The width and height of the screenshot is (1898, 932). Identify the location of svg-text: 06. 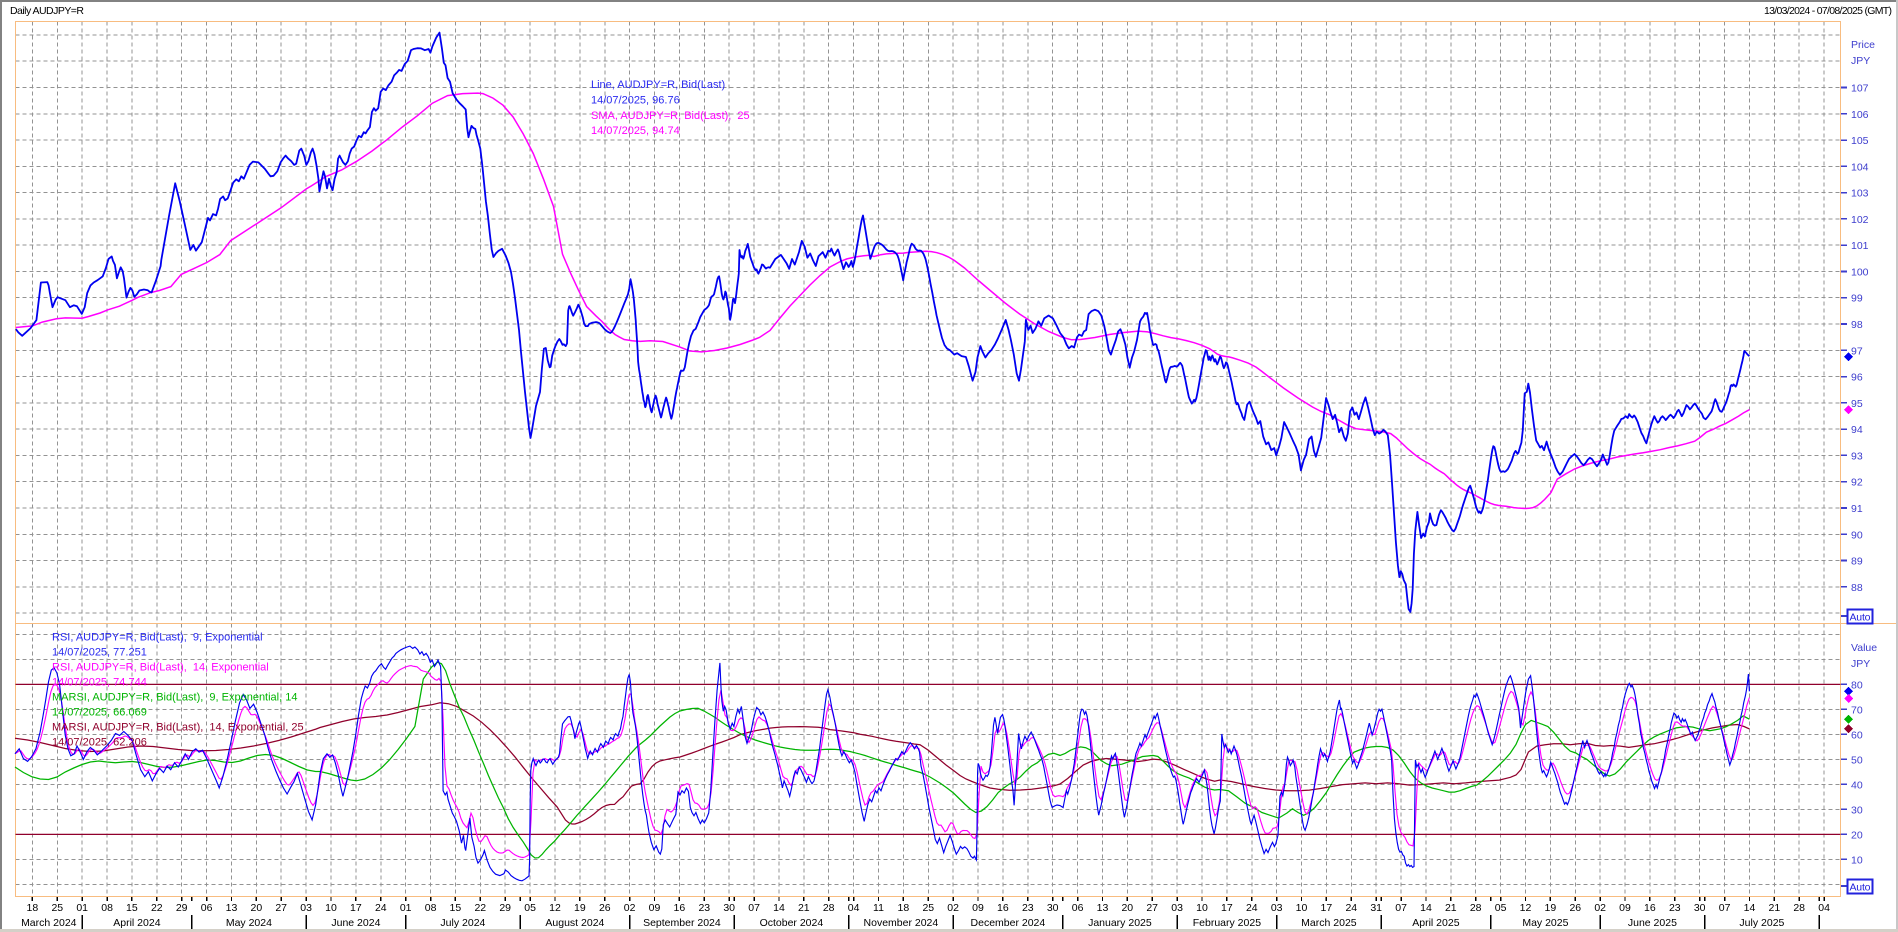
(207, 908).